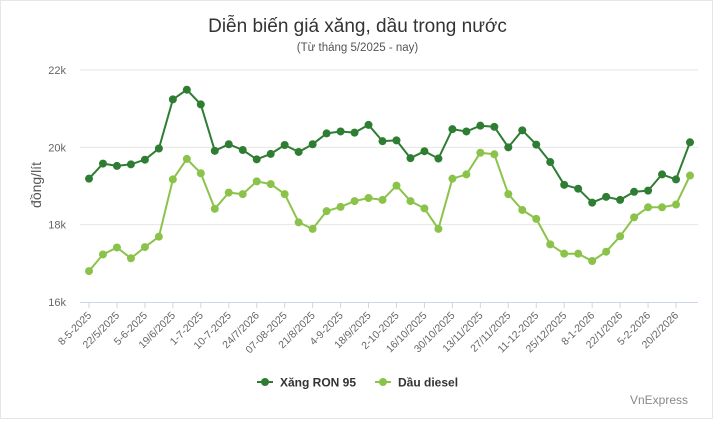 The height and width of the screenshot is (421, 715). What do you see at coordinates (57, 226) in the screenshot?
I see `y-tick-label: 18k` at bounding box center [57, 226].